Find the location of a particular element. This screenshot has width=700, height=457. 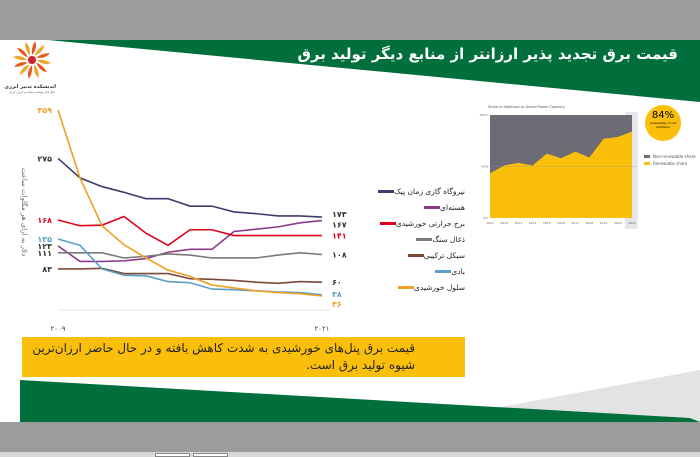

renewables-badge: 84% renewables in net additions is located at coordinates (663, 123).